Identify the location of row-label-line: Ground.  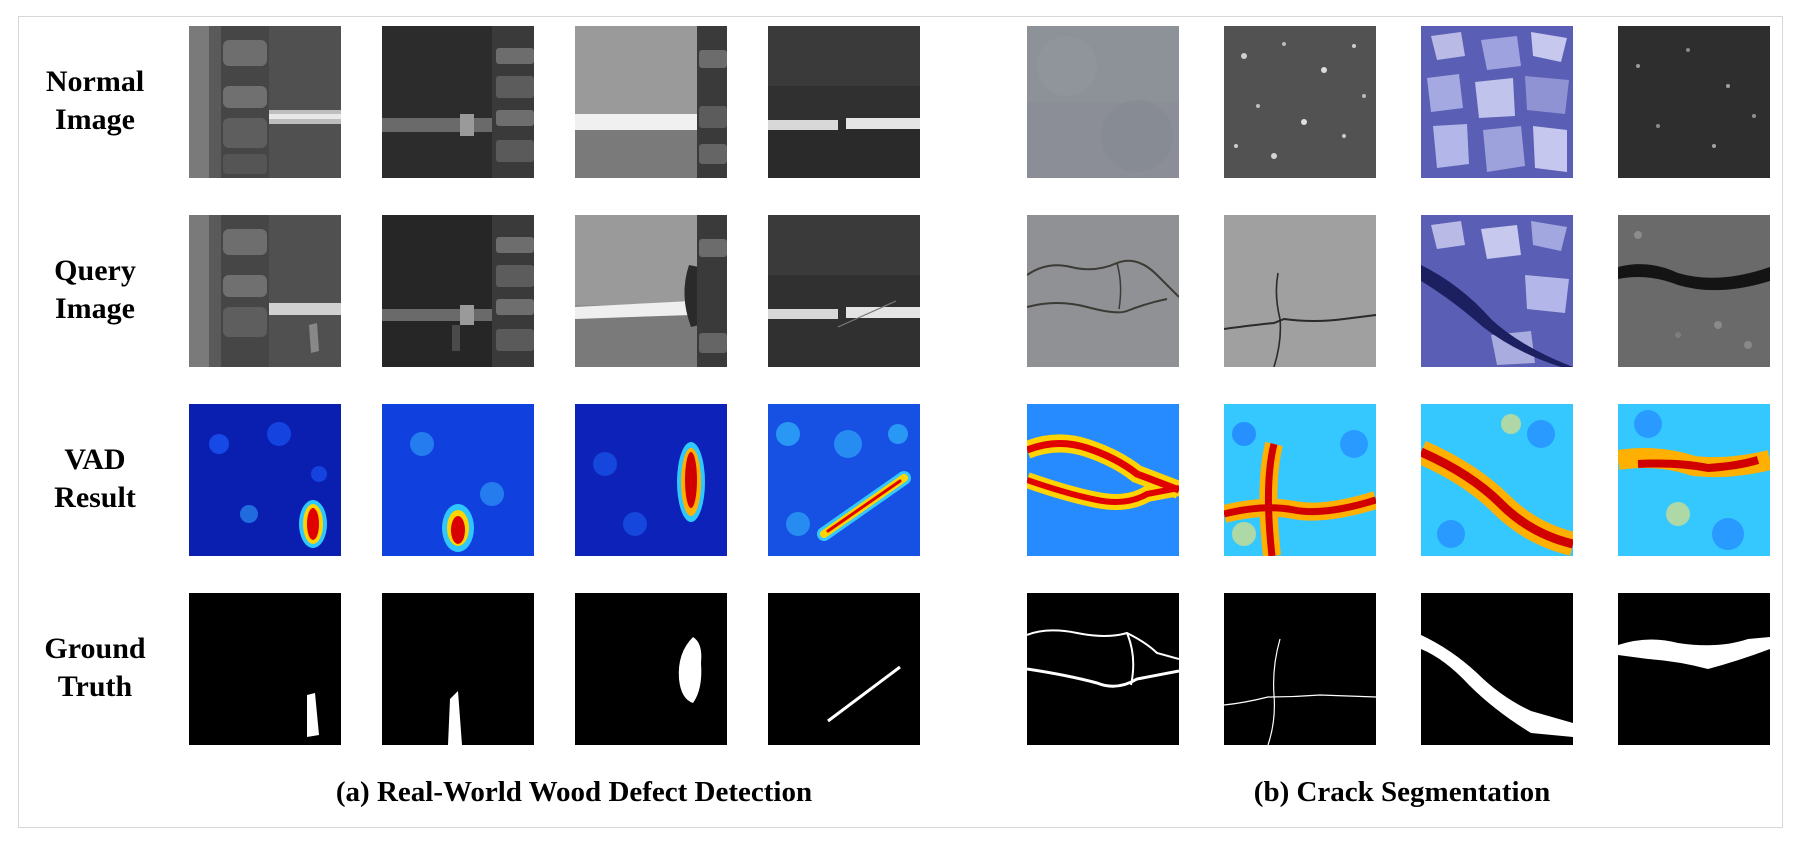
(95, 648).